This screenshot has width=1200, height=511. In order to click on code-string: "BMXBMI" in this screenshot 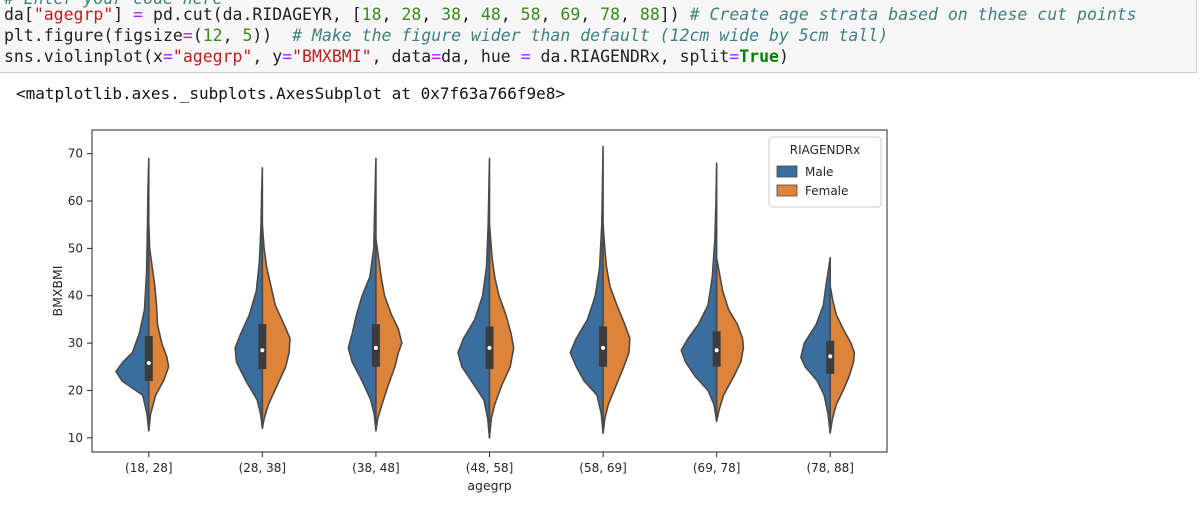, I will do `click(332, 56)`.